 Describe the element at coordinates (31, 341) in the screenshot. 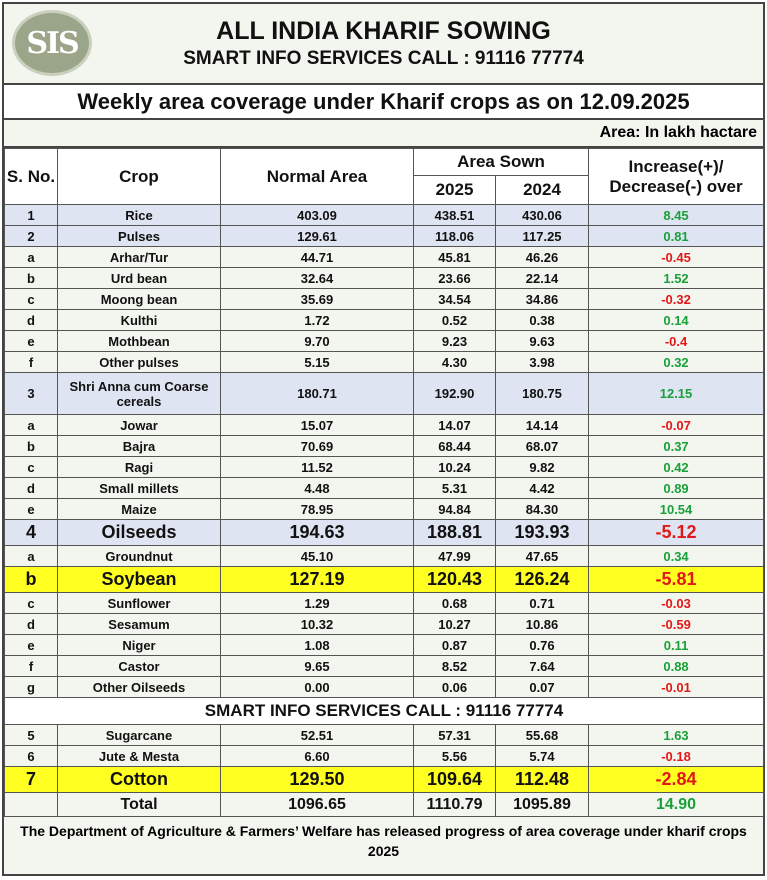

I see `cell-sno: e` at that location.